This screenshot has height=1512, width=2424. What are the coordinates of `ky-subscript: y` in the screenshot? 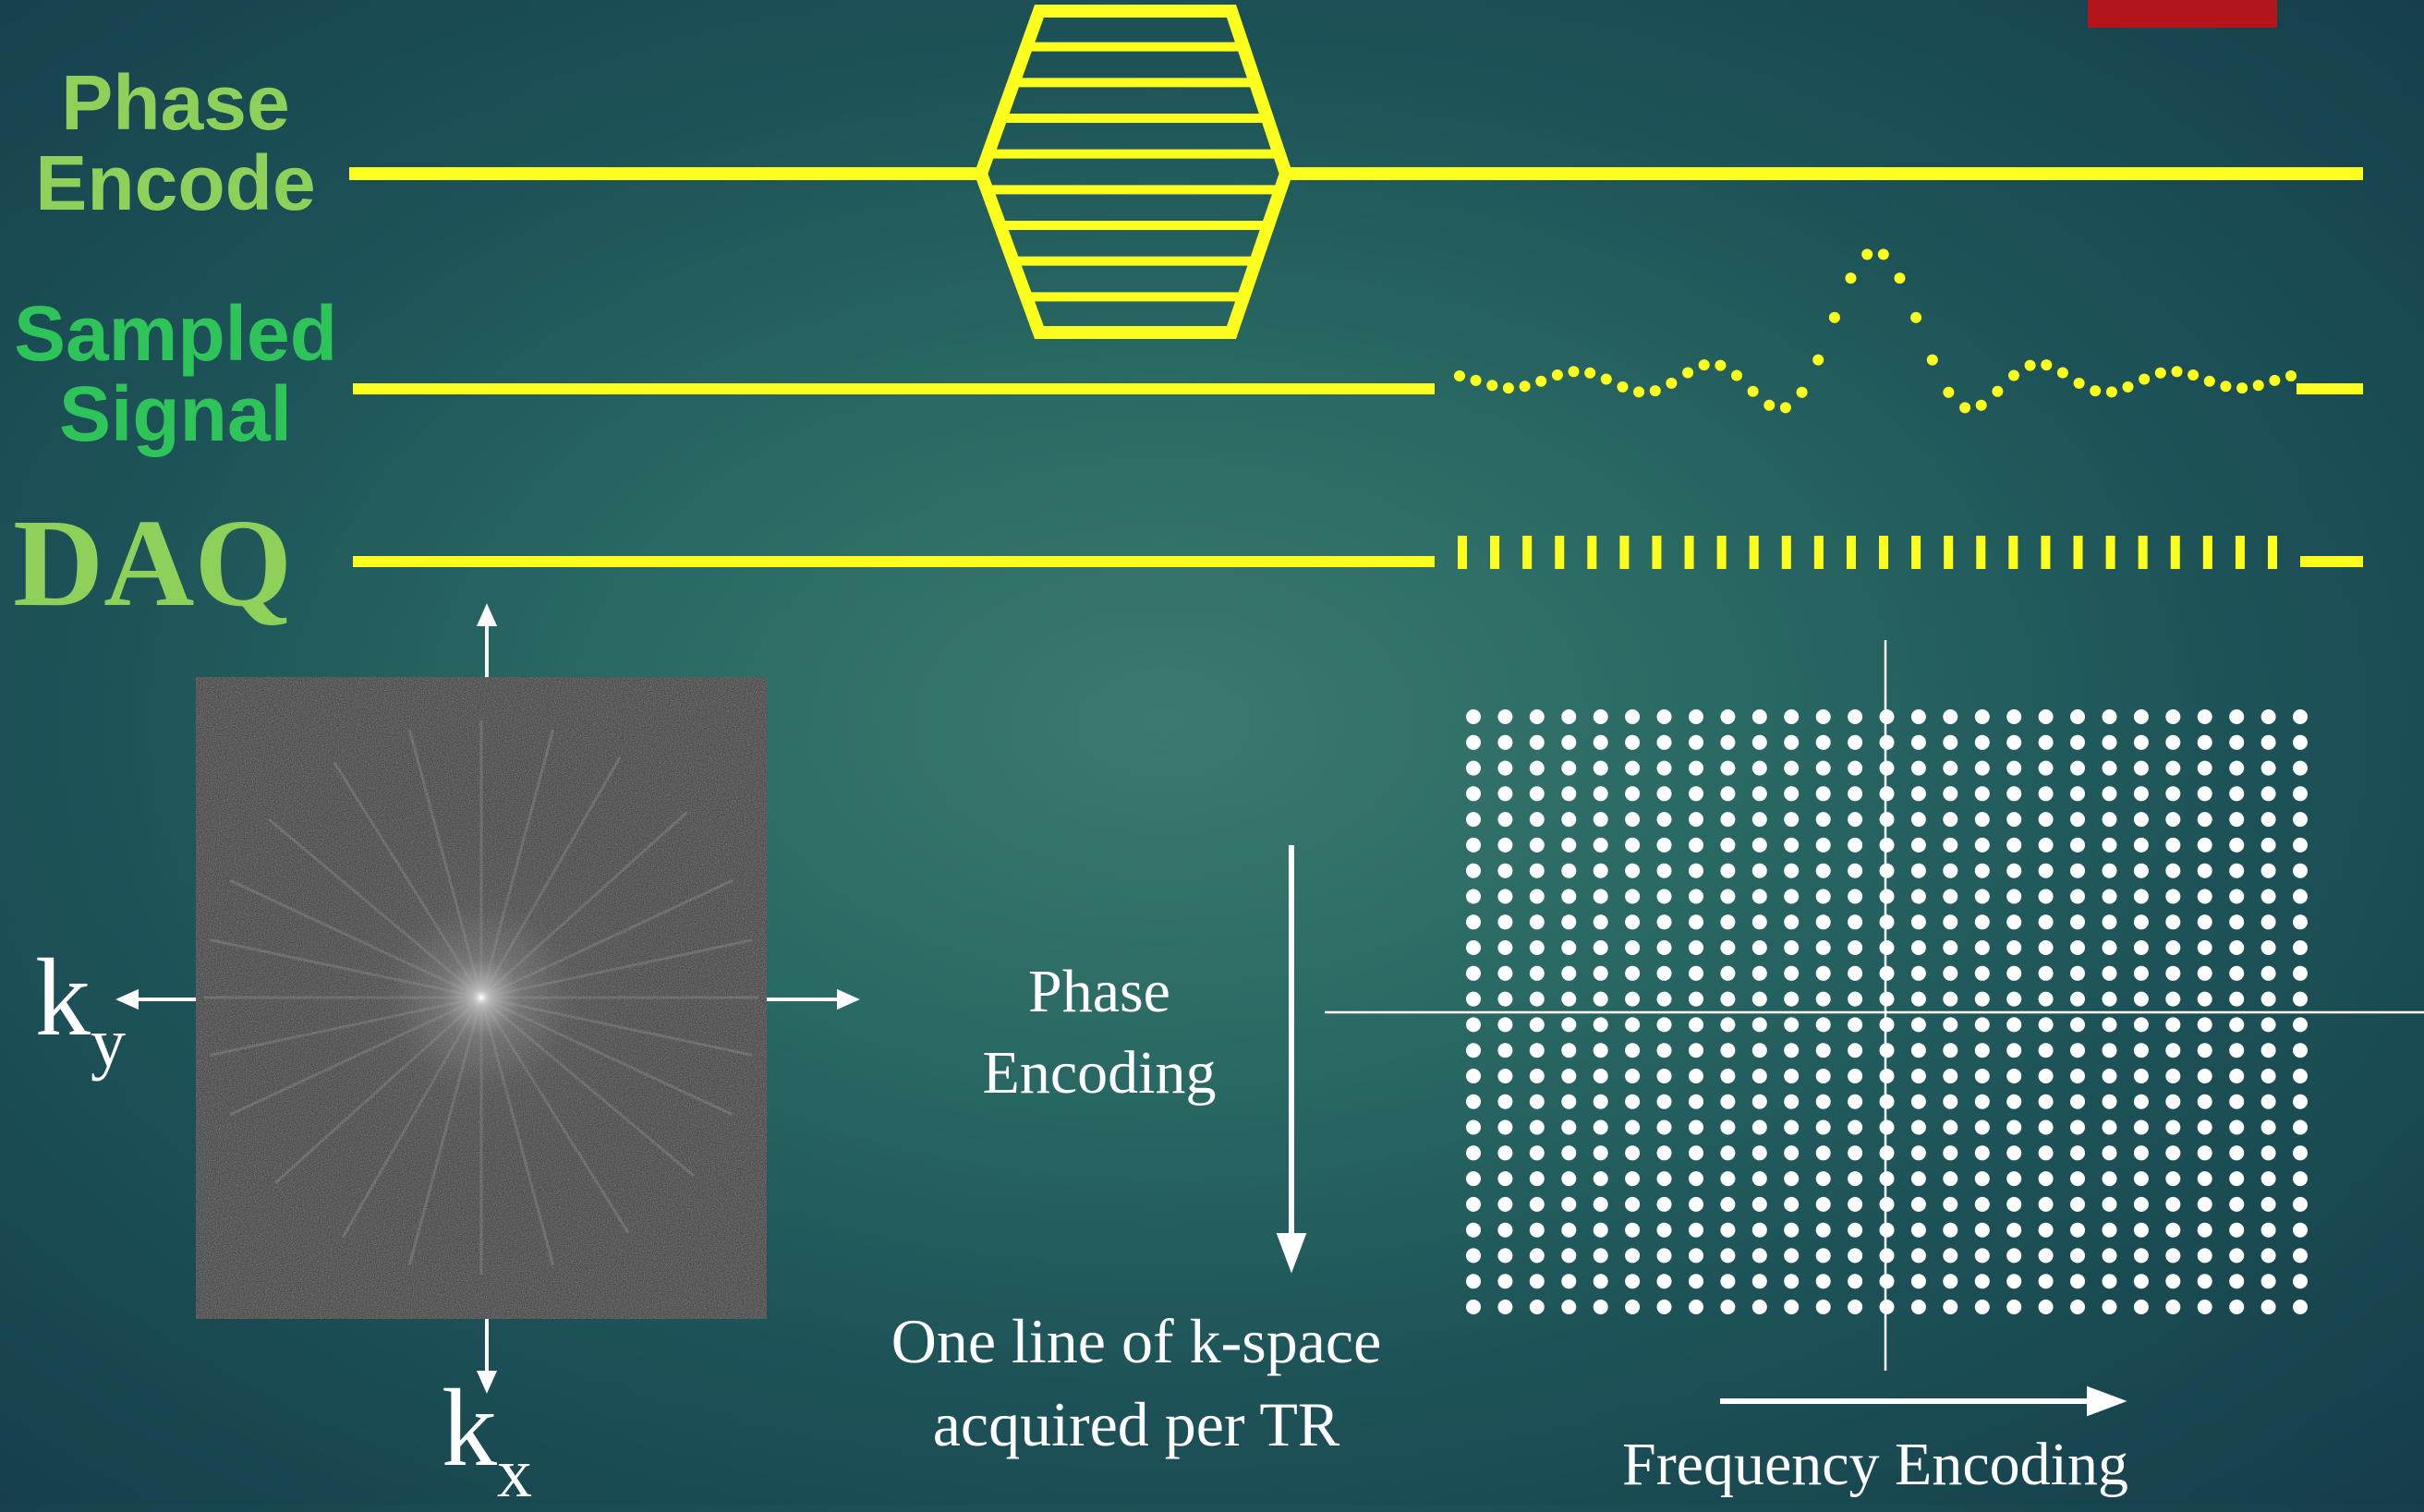 It's located at (108, 1043).